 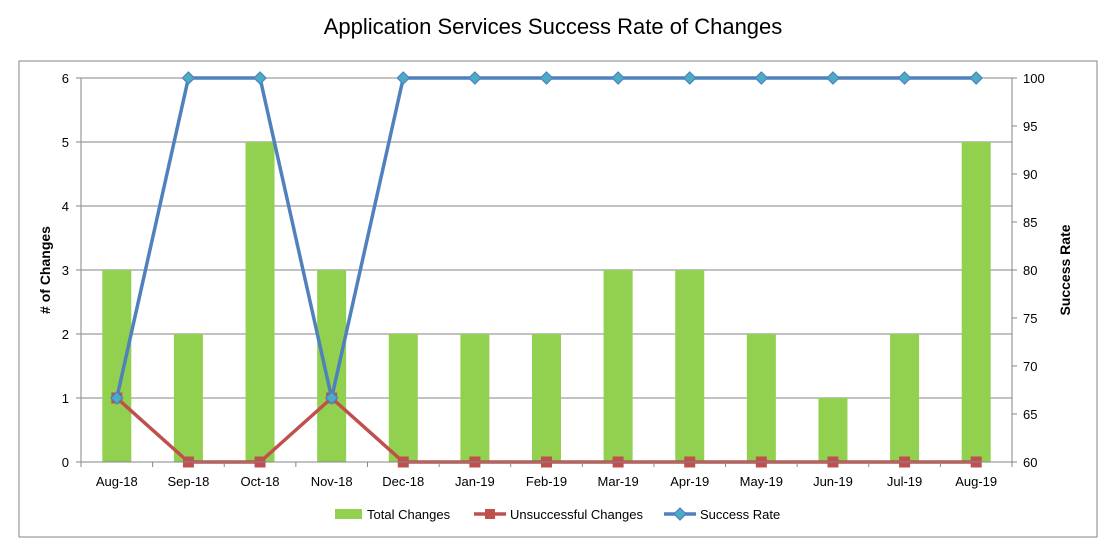 What do you see at coordinates (65, 398) in the screenshot?
I see `y-tick-label: 1` at bounding box center [65, 398].